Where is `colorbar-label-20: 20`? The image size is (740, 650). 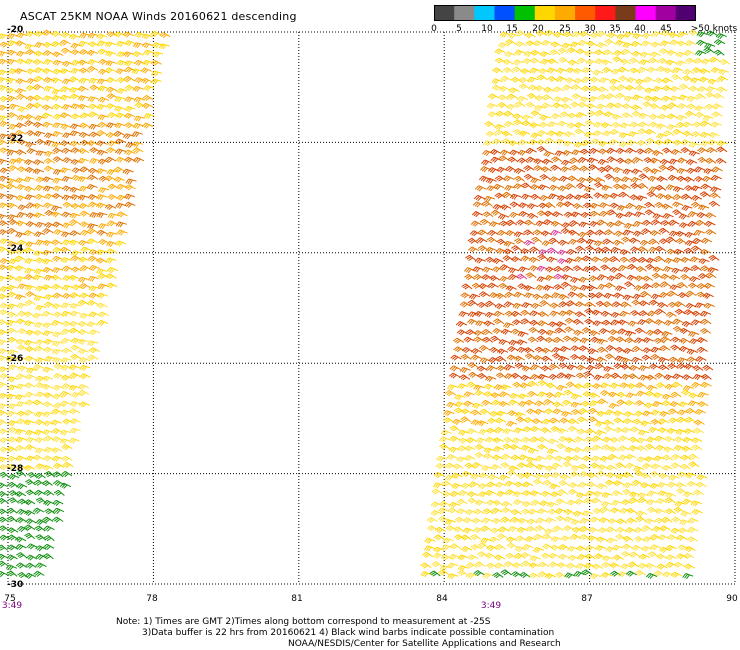
colorbar-label-20: 20 is located at coordinates (538, 29).